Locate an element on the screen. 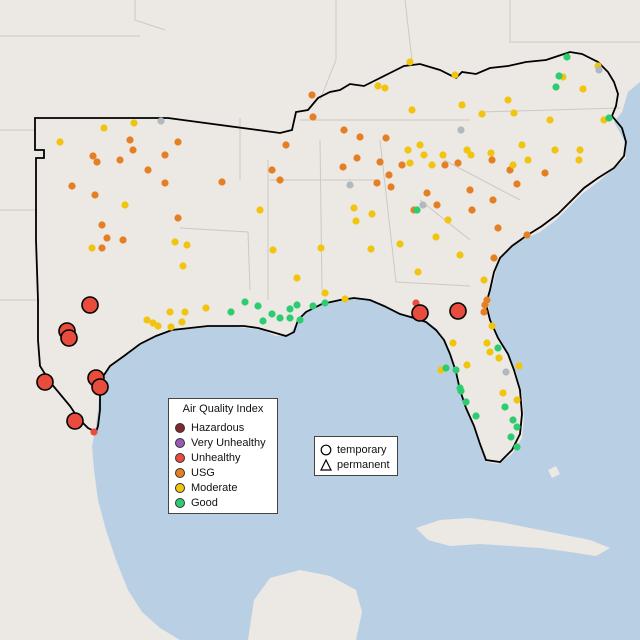  sensor-type-legend: temporary permanent is located at coordinates (356, 456).